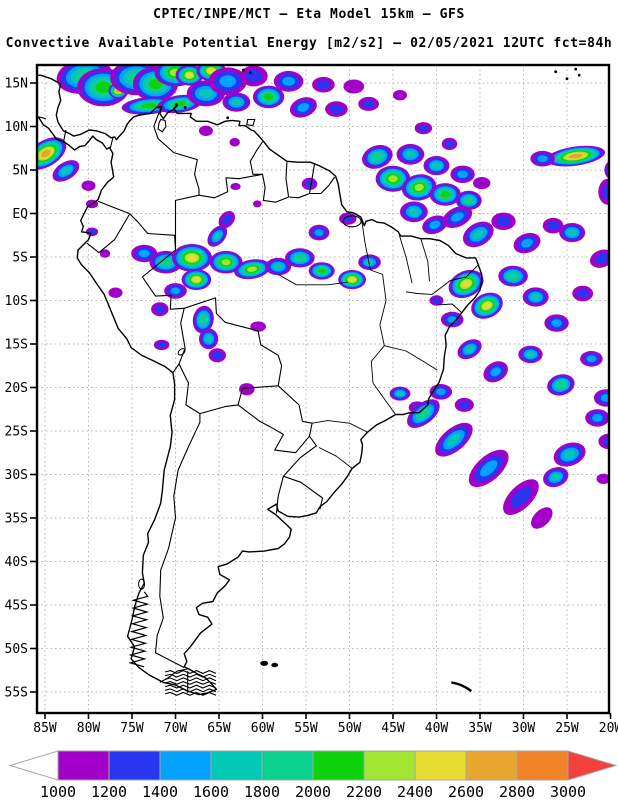 Image resolution: width=618 pixels, height=800 pixels. Describe the element at coordinates (181, 352) in the screenshot. I see `lake-titicaca` at that location.